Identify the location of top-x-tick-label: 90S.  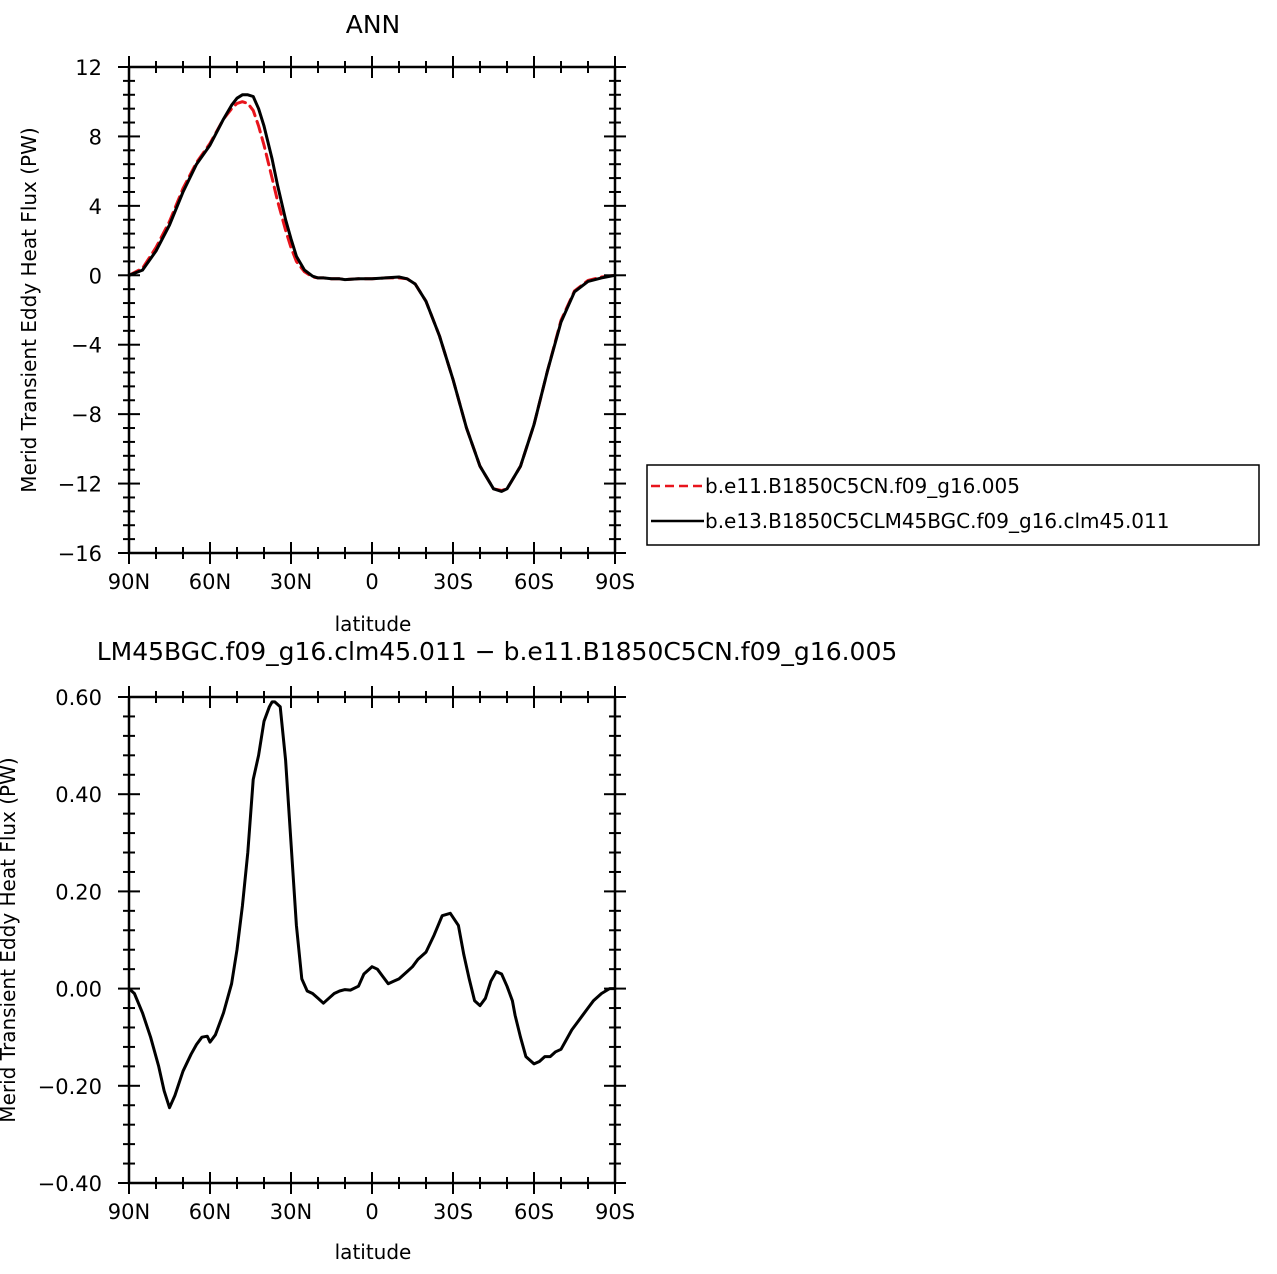
(615, 582).